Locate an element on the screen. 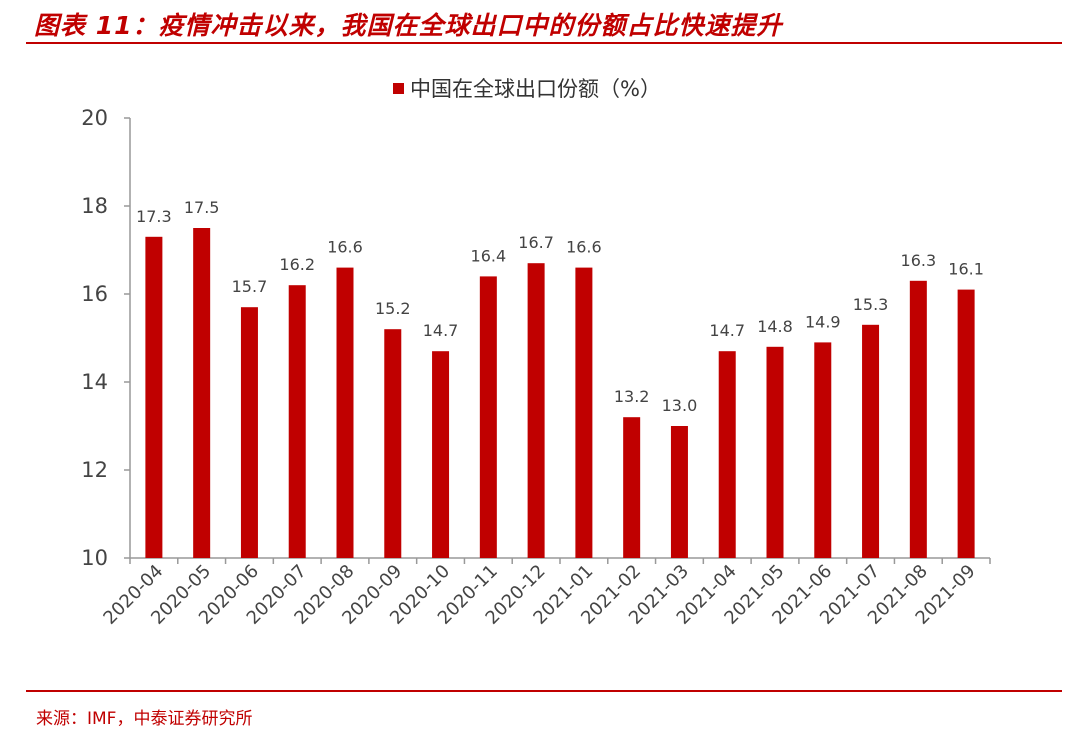 This screenshot has height=738, width=1080. bar-data-label: 16.3 is located at coordinates (919, 260).